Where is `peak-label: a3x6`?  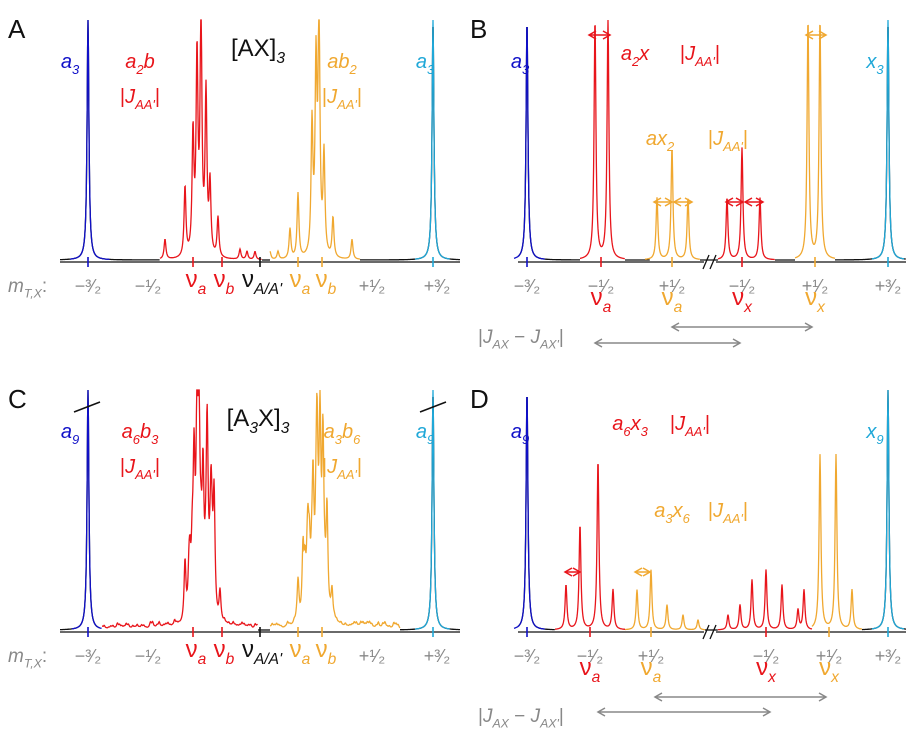 peak-label: a3x6 is located at coordinates (672, 513).